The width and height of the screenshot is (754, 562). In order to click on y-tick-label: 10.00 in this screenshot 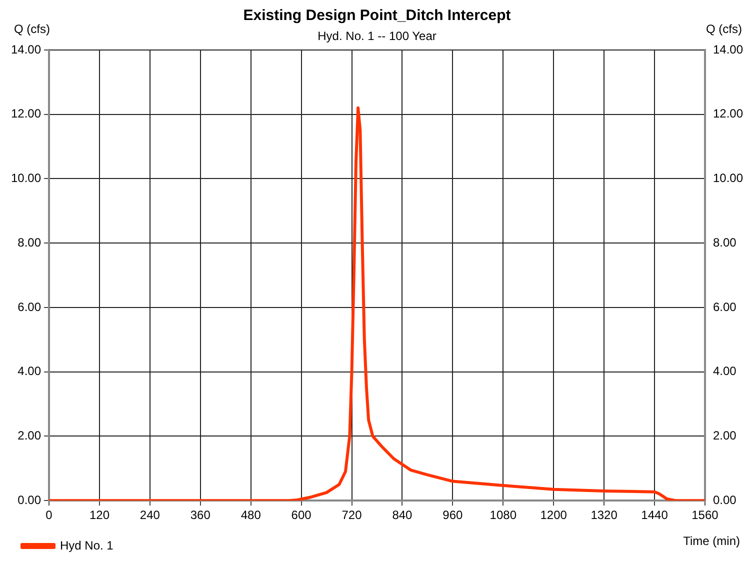, I will do `click(26, 178)`.